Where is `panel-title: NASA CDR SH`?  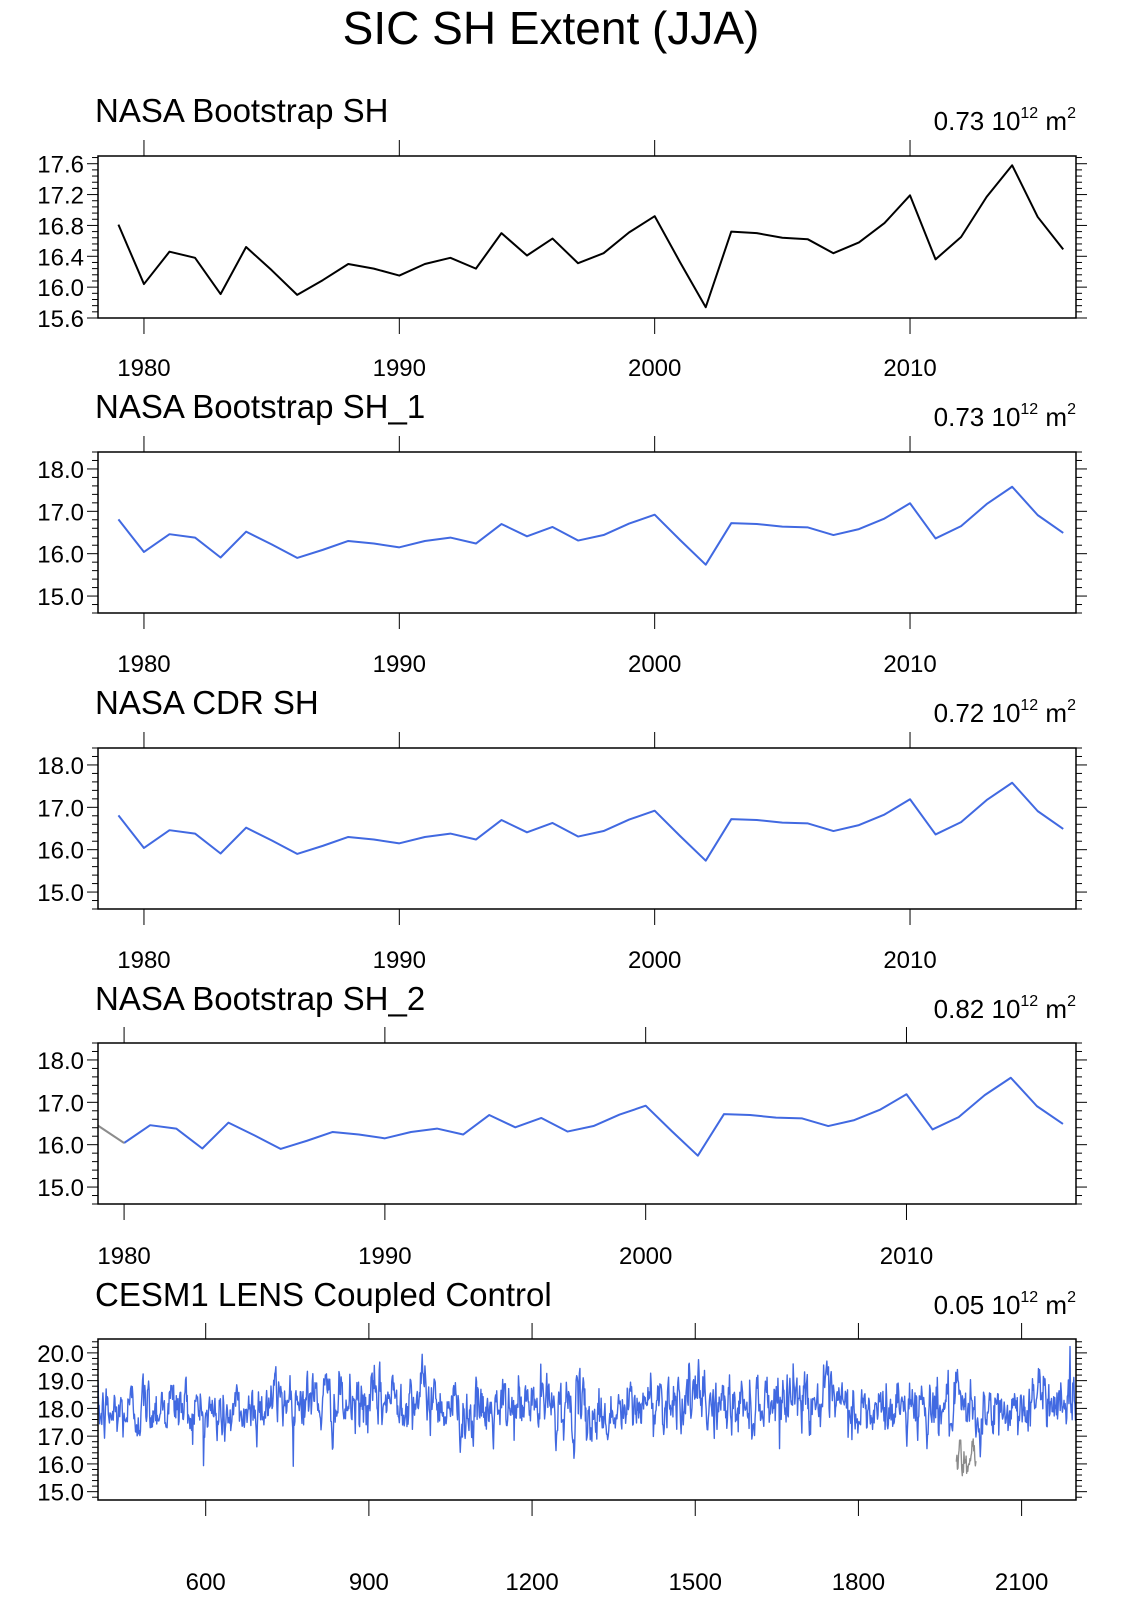 panel-title: NASA CDR SH is located at coordinates (207, 702).